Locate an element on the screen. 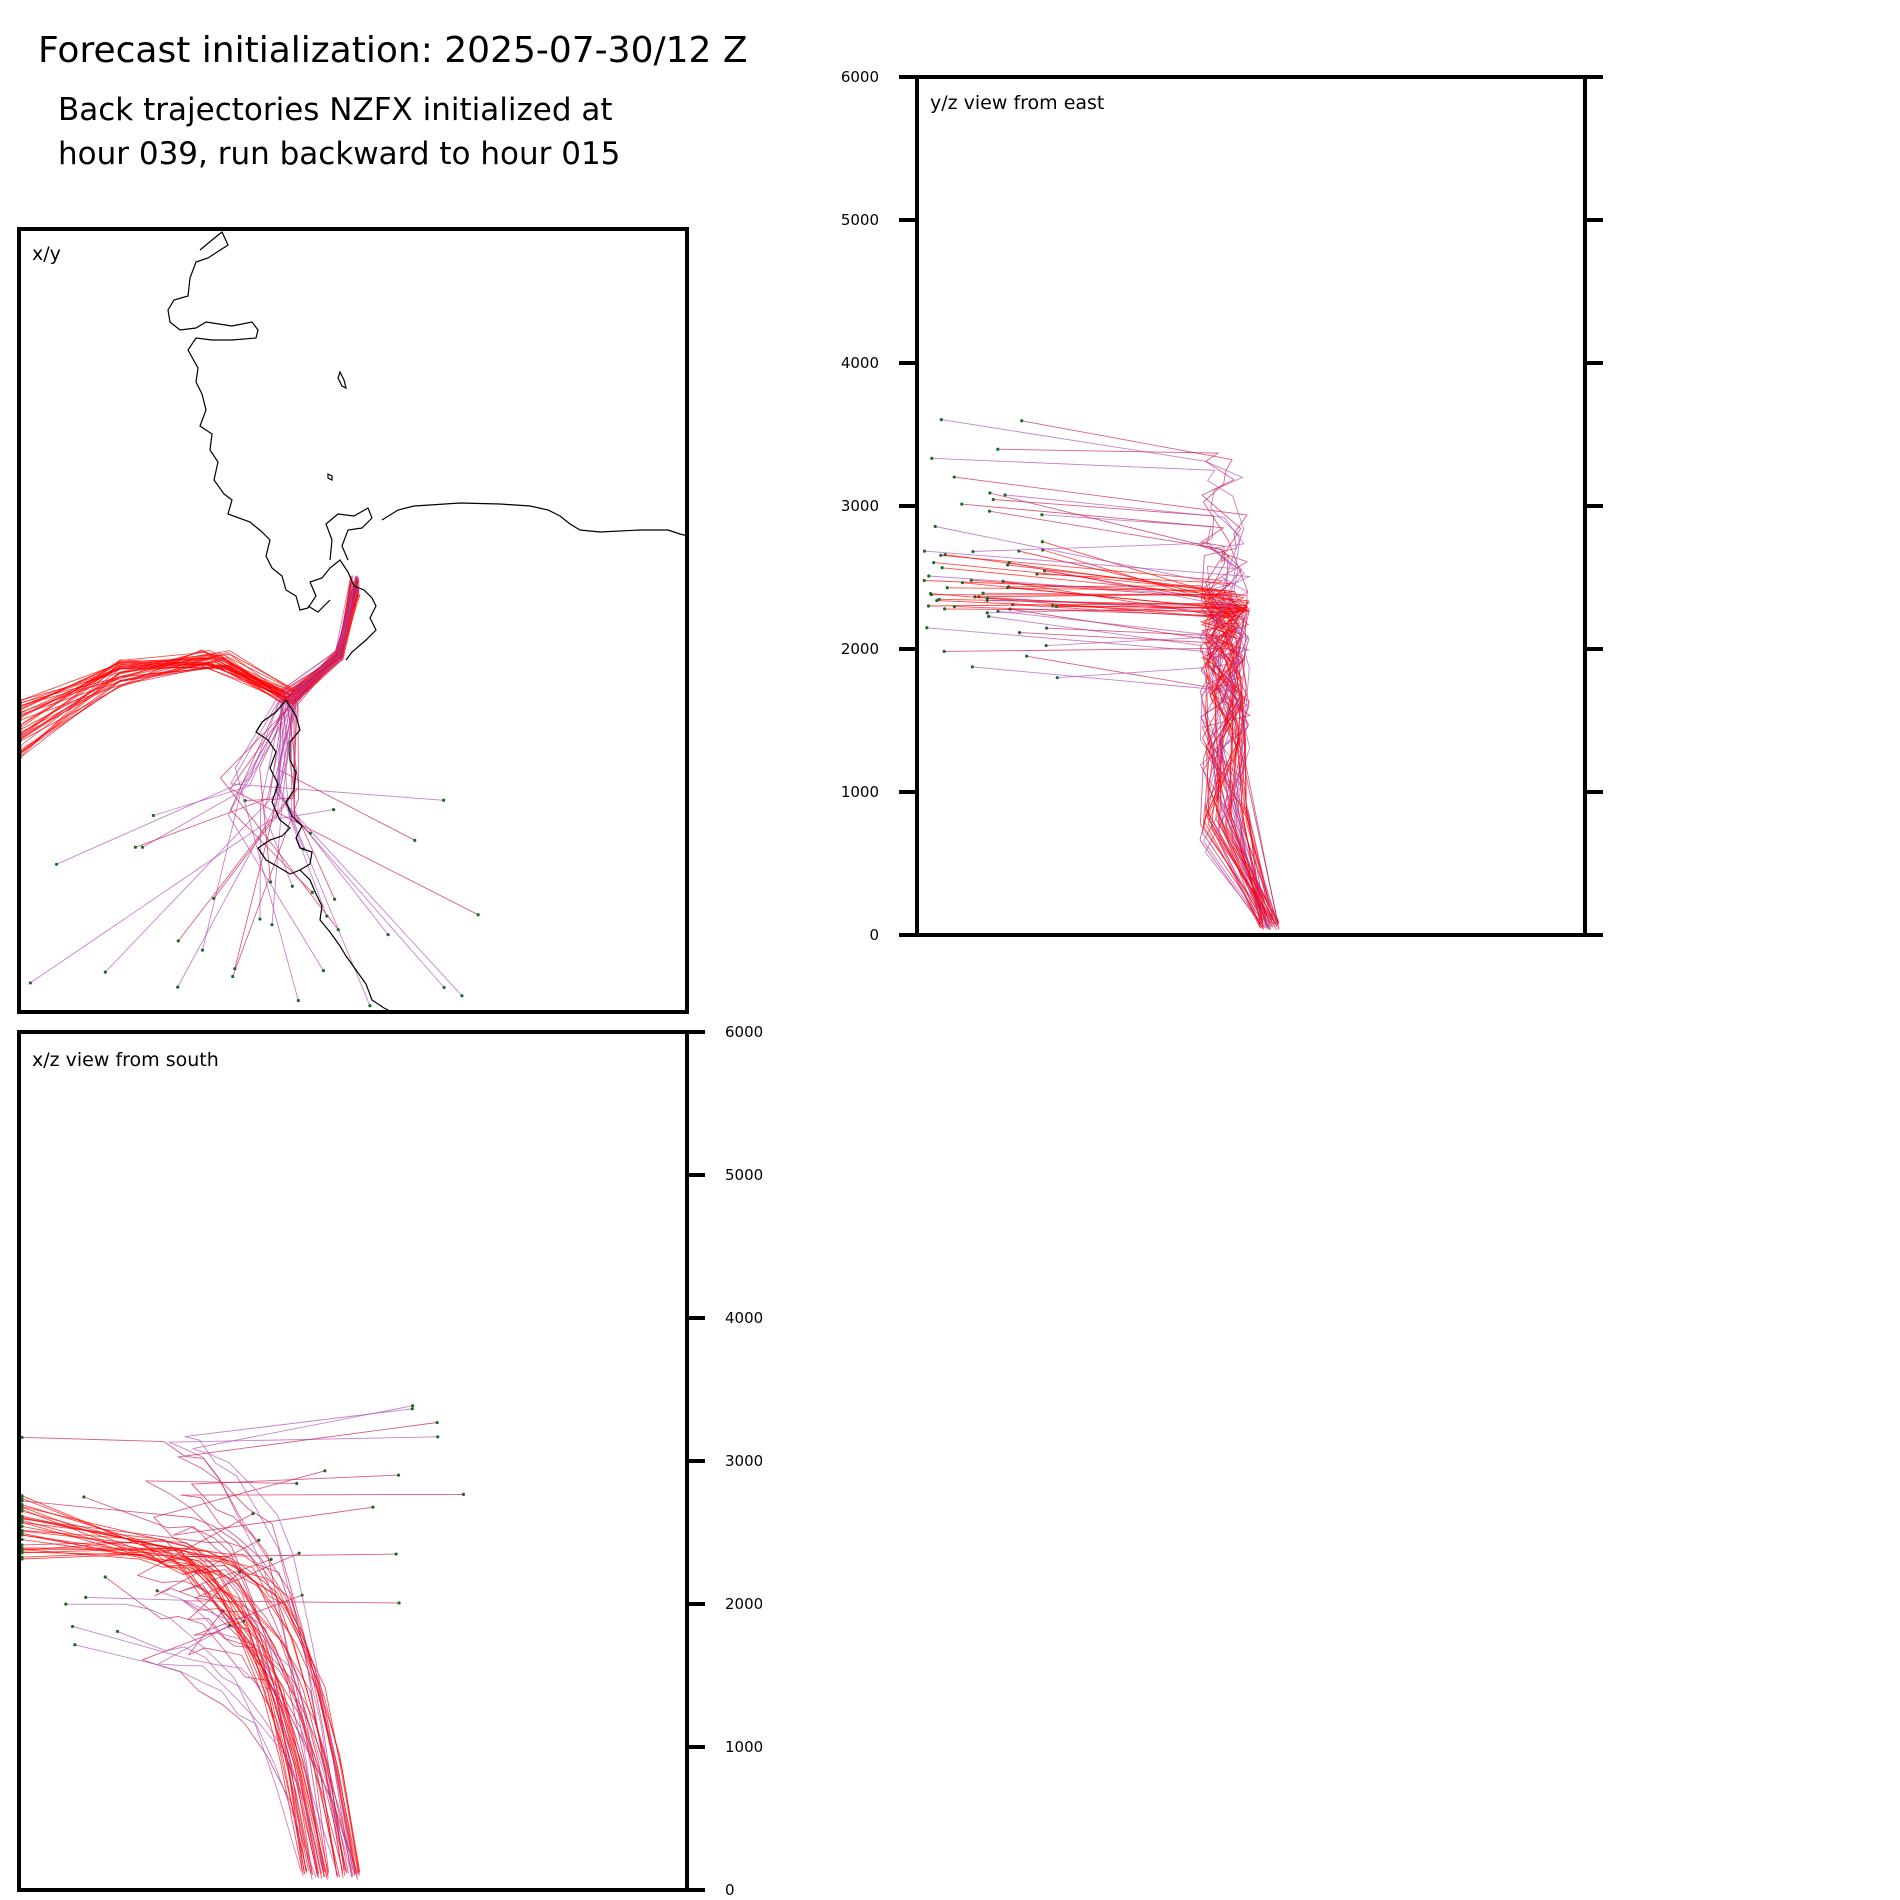  coastline-south is located at coordinates (324, 856).